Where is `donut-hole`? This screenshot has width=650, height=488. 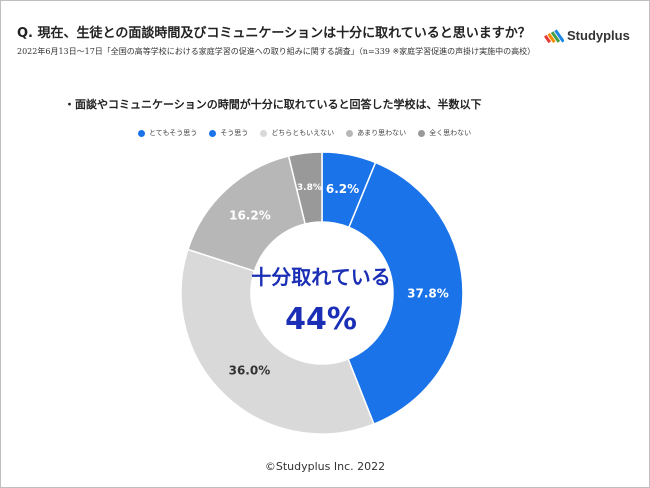 donut-hole is located at coordinates (322, 293).